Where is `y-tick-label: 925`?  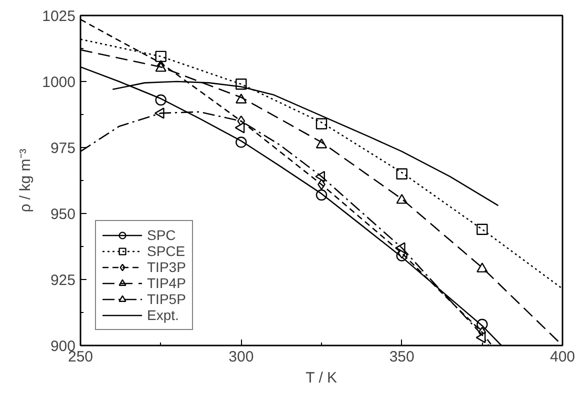
y-tick-label: 925 is located at coordinates (63, 280).